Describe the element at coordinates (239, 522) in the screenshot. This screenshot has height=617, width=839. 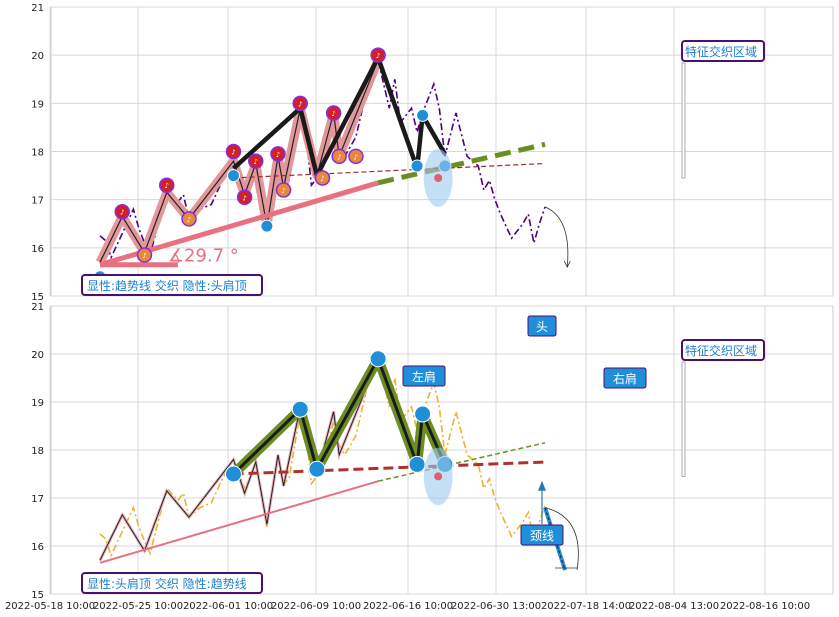
I see `trendline` at that location.